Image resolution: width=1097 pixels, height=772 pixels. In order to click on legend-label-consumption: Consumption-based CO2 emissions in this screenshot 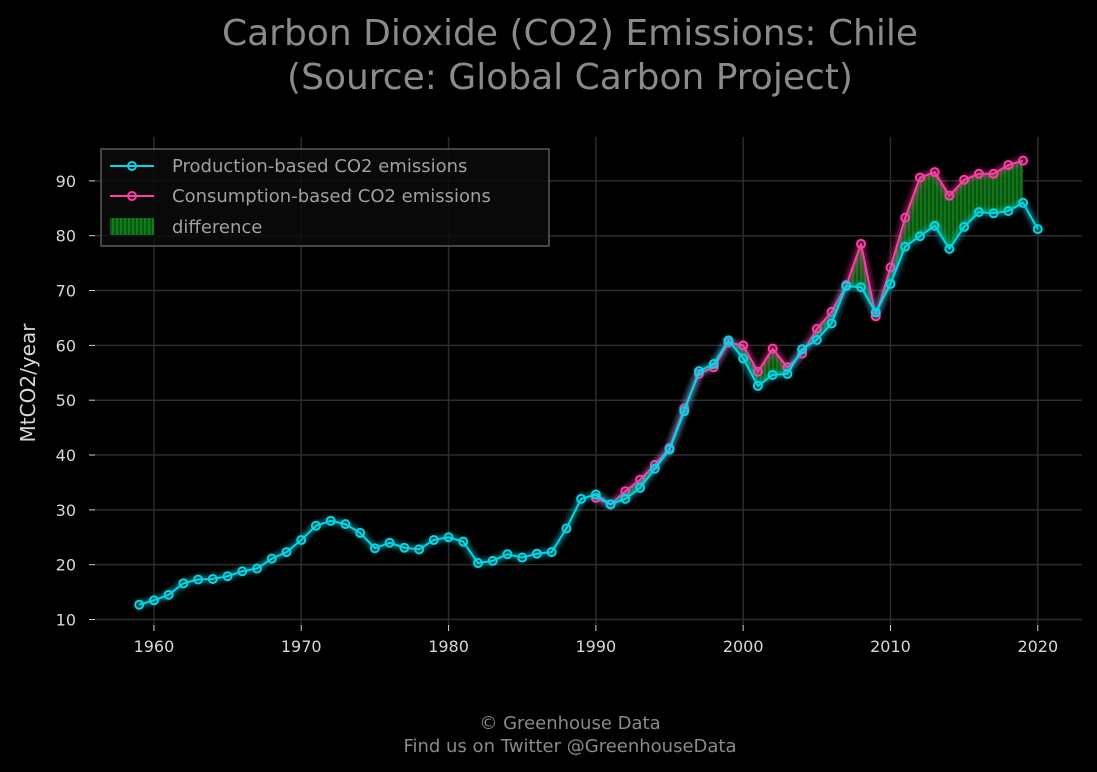, I will do `click(331, 196)`.